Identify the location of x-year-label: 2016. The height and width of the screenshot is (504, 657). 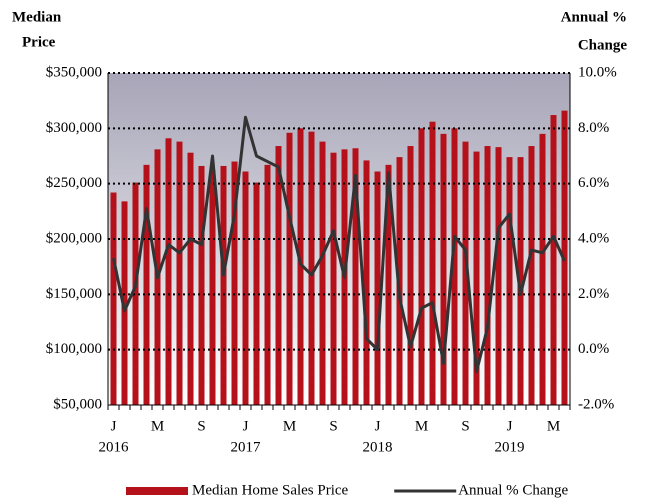
(114, 447).